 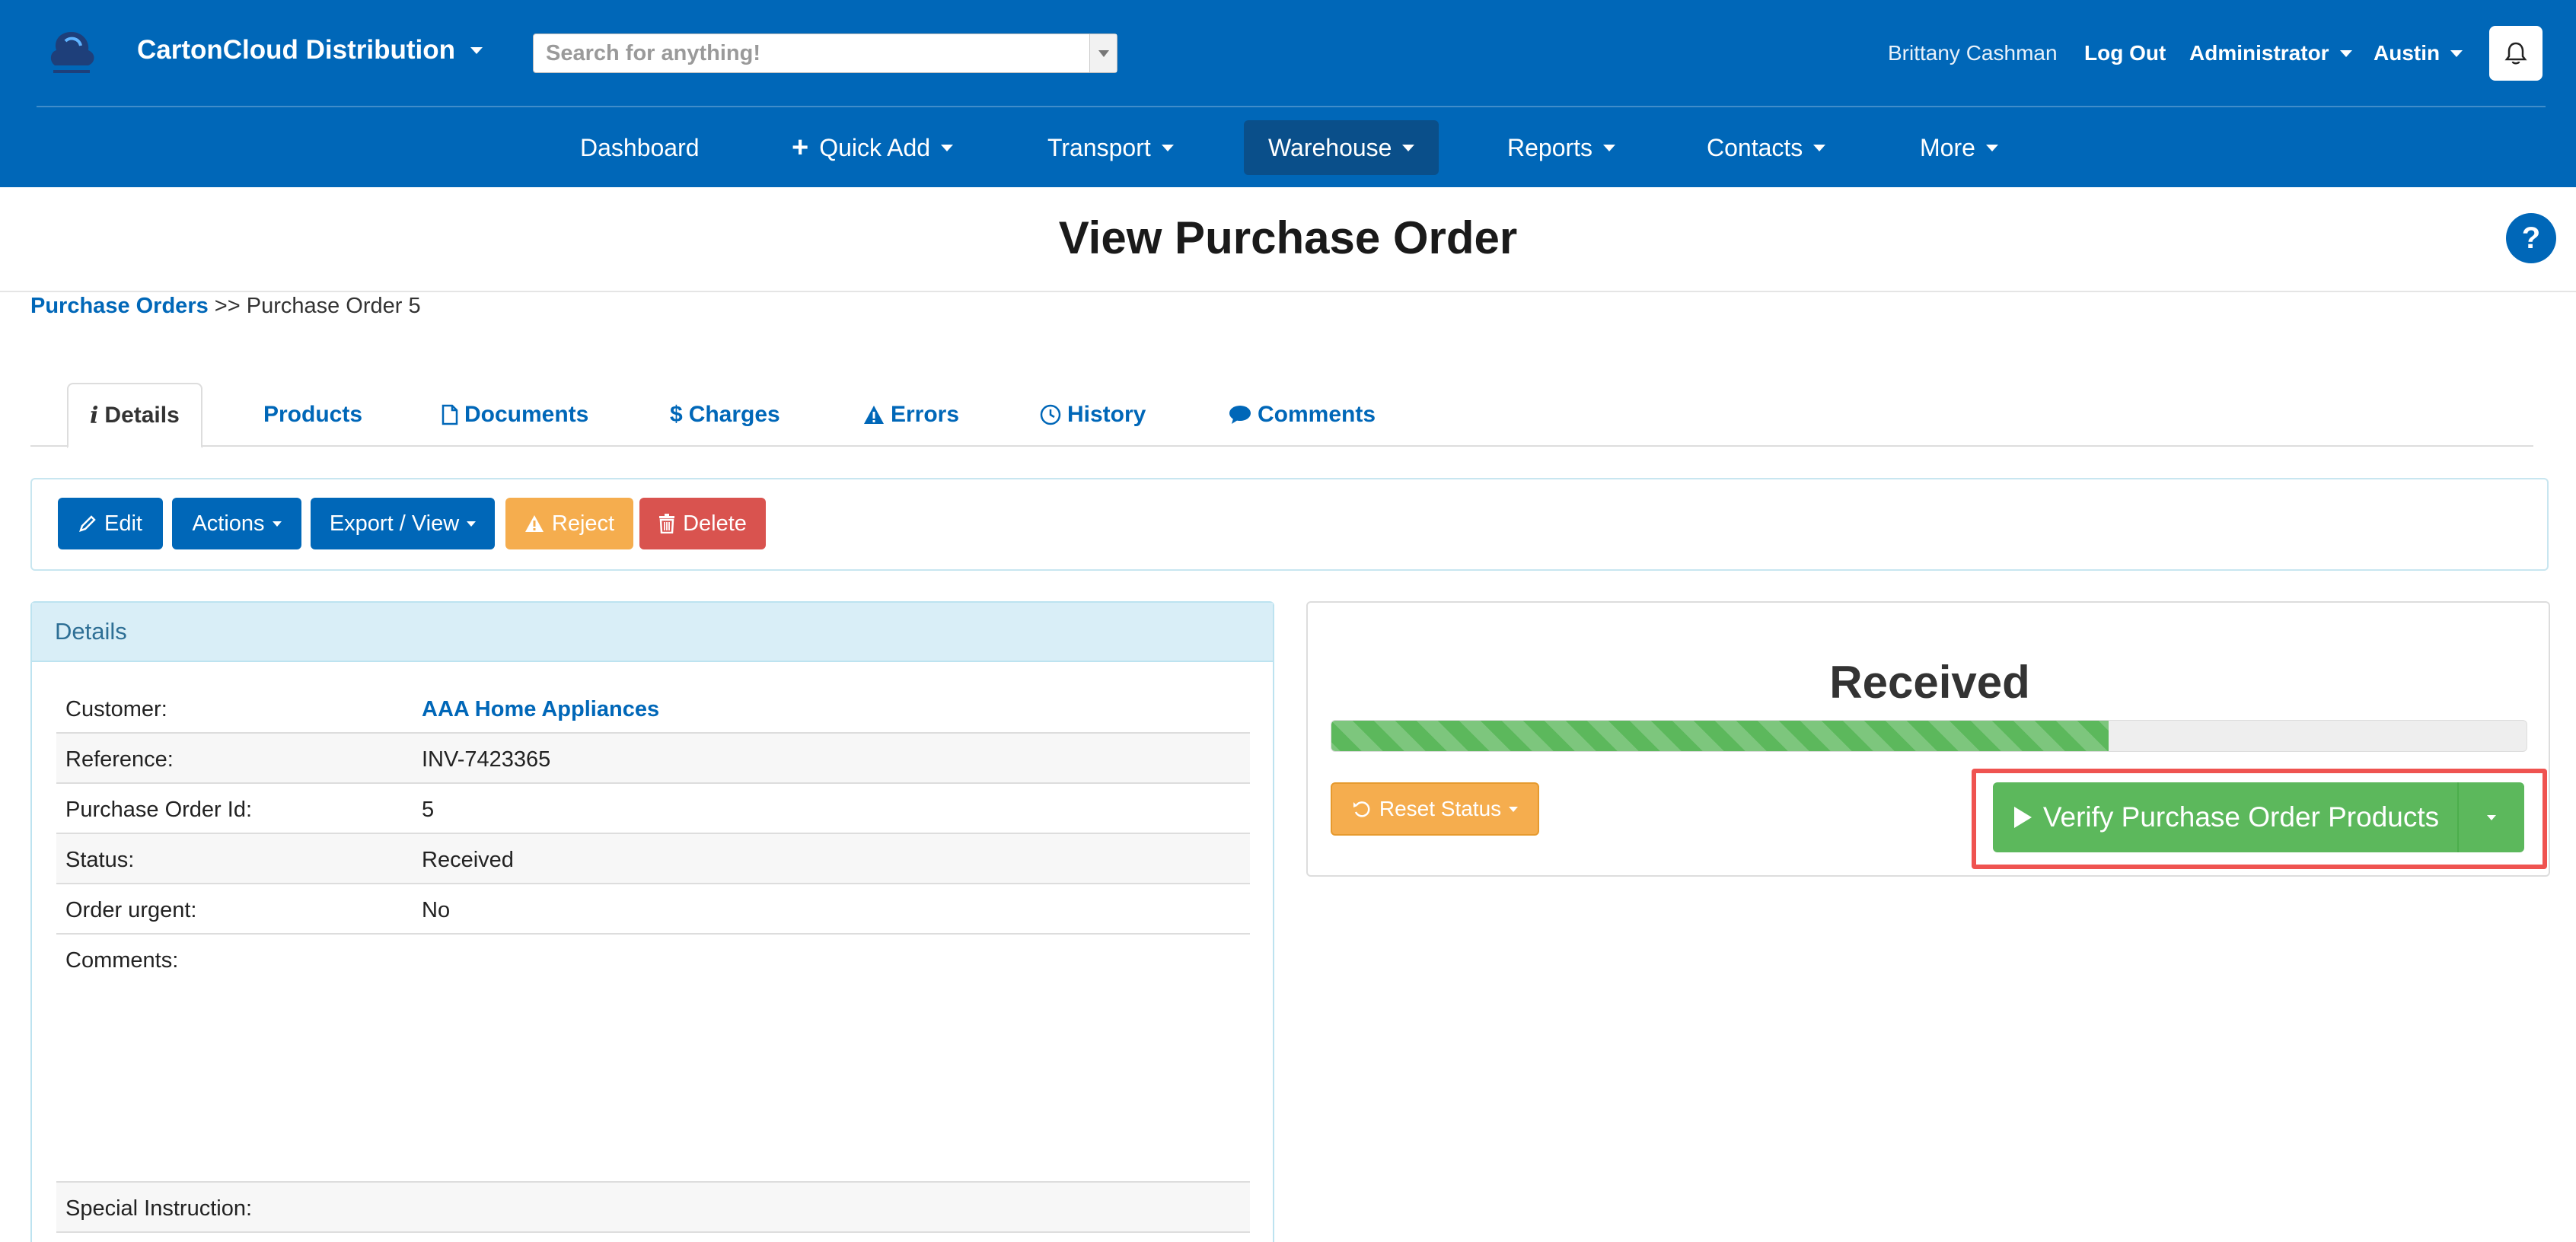 What do you see at coordinates (1111, 147) in the screenshot?
I see `nav-transport: Transport` at bounding box center [1111, 147].